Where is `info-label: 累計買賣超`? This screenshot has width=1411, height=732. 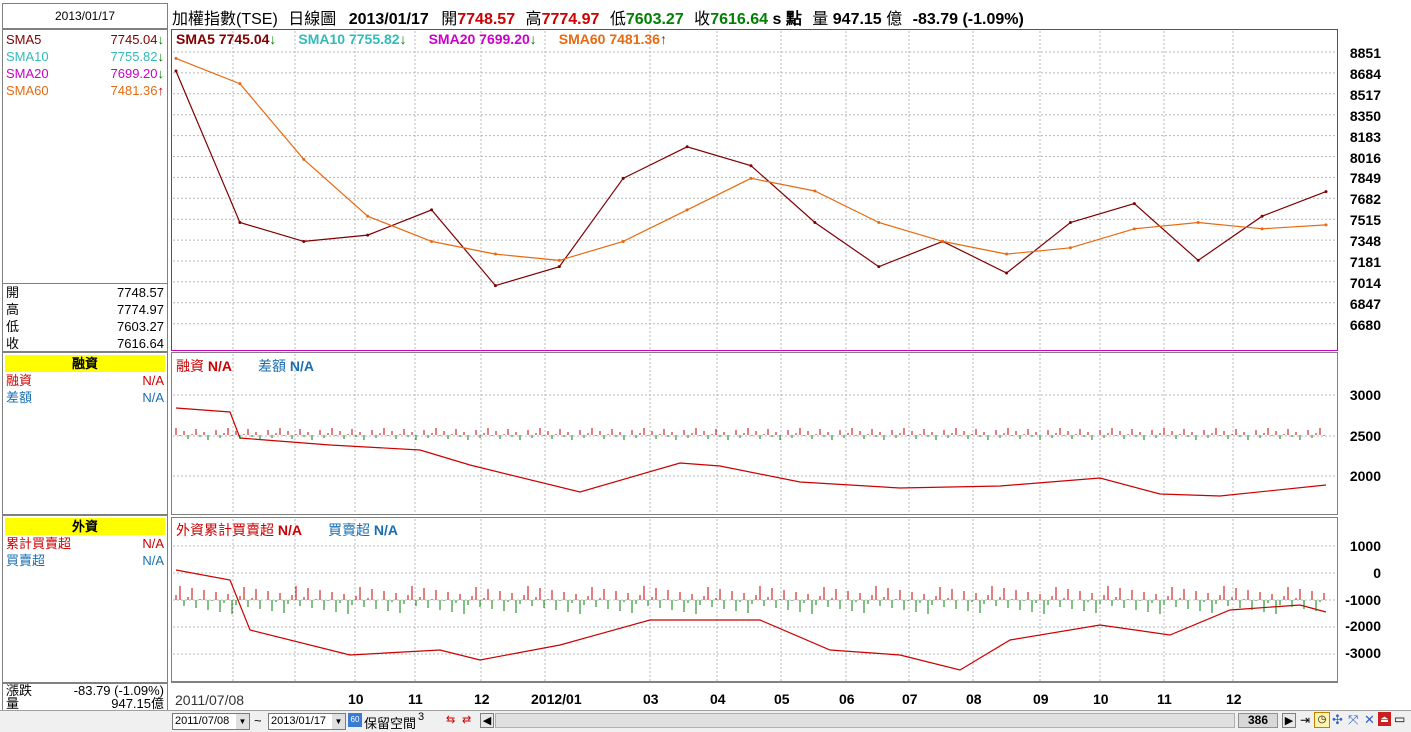 info-label: 累計買賣超 is located at coordinates (39, 543).